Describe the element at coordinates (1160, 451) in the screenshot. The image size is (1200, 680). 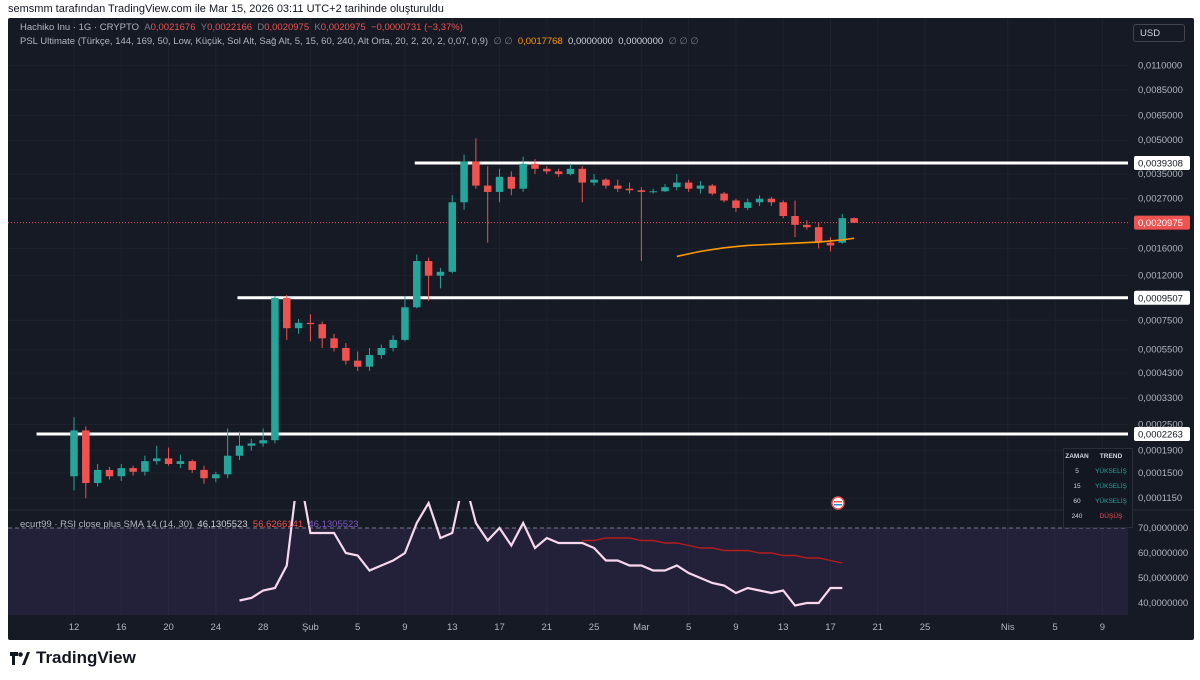
I see `price-tick-label: 0,0001900` at that location.